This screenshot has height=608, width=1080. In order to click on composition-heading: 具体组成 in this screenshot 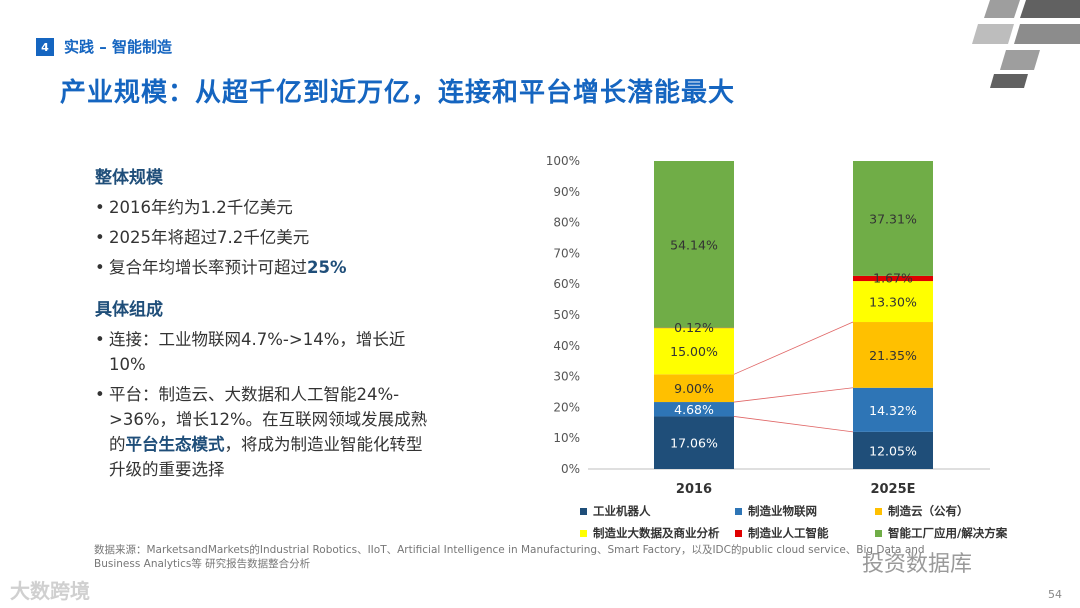, I will do `click(129, 310)`.